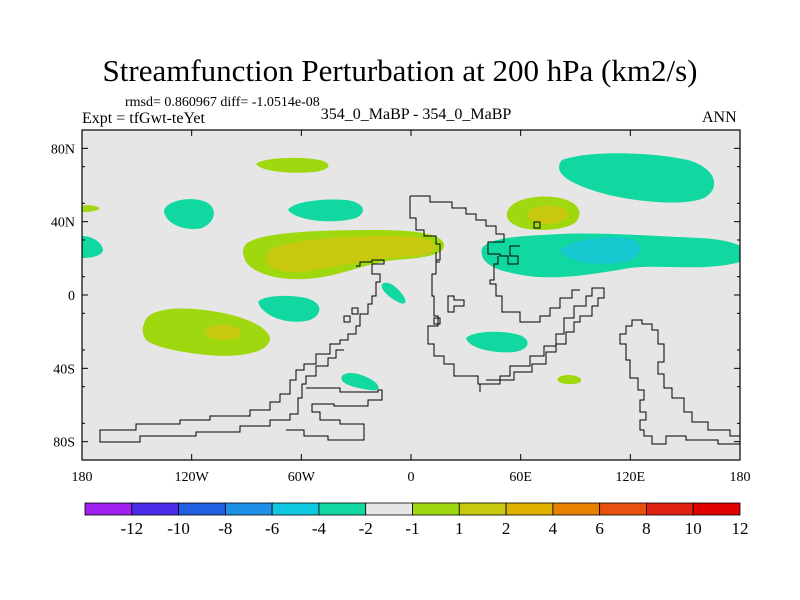 Image resolution: width=800 pixels, height=600 pixels. What do you see at coordinates (302, 477) in the screenshot?
I see `x-tick-label: 60W` at bounding box center [302, 477].